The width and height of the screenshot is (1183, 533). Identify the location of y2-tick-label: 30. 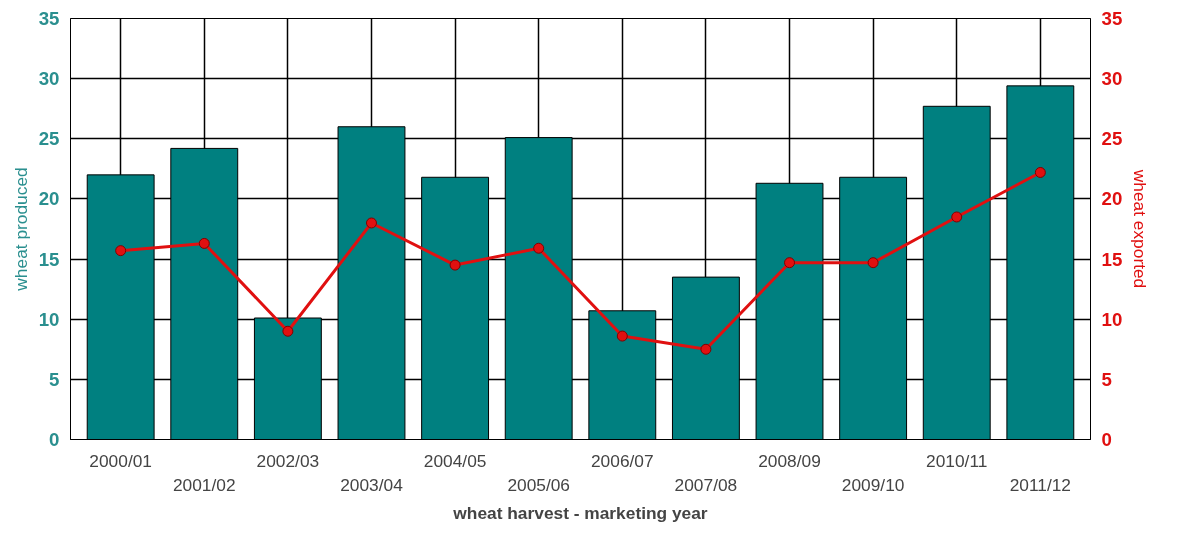
(1112, 79).